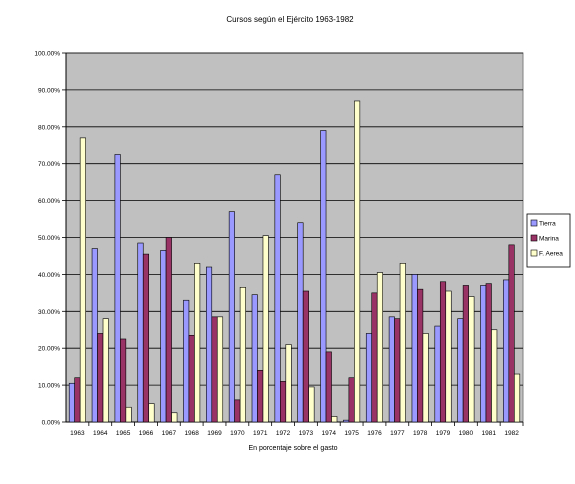 The height and width of the screenshot is (484, 575). Describe the element at coordinates (494, 376) in the screenshot. I see `bar-f-aerea-1981` at that location.